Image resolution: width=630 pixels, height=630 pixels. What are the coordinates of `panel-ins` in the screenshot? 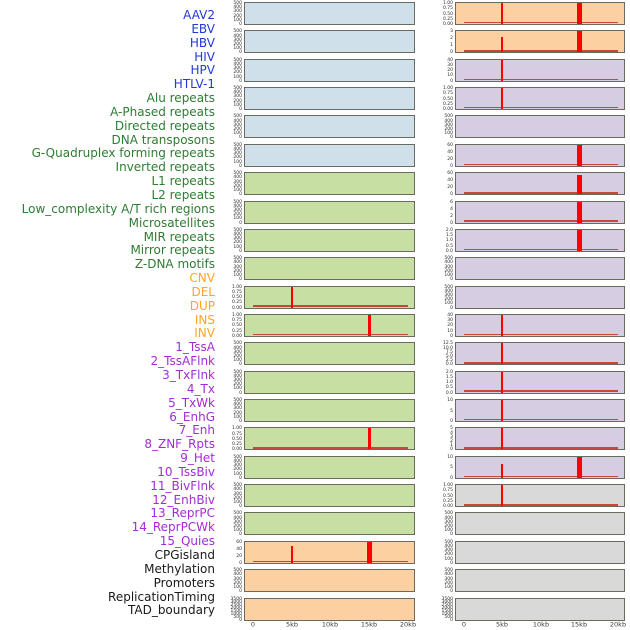 It's located at (540, 13).